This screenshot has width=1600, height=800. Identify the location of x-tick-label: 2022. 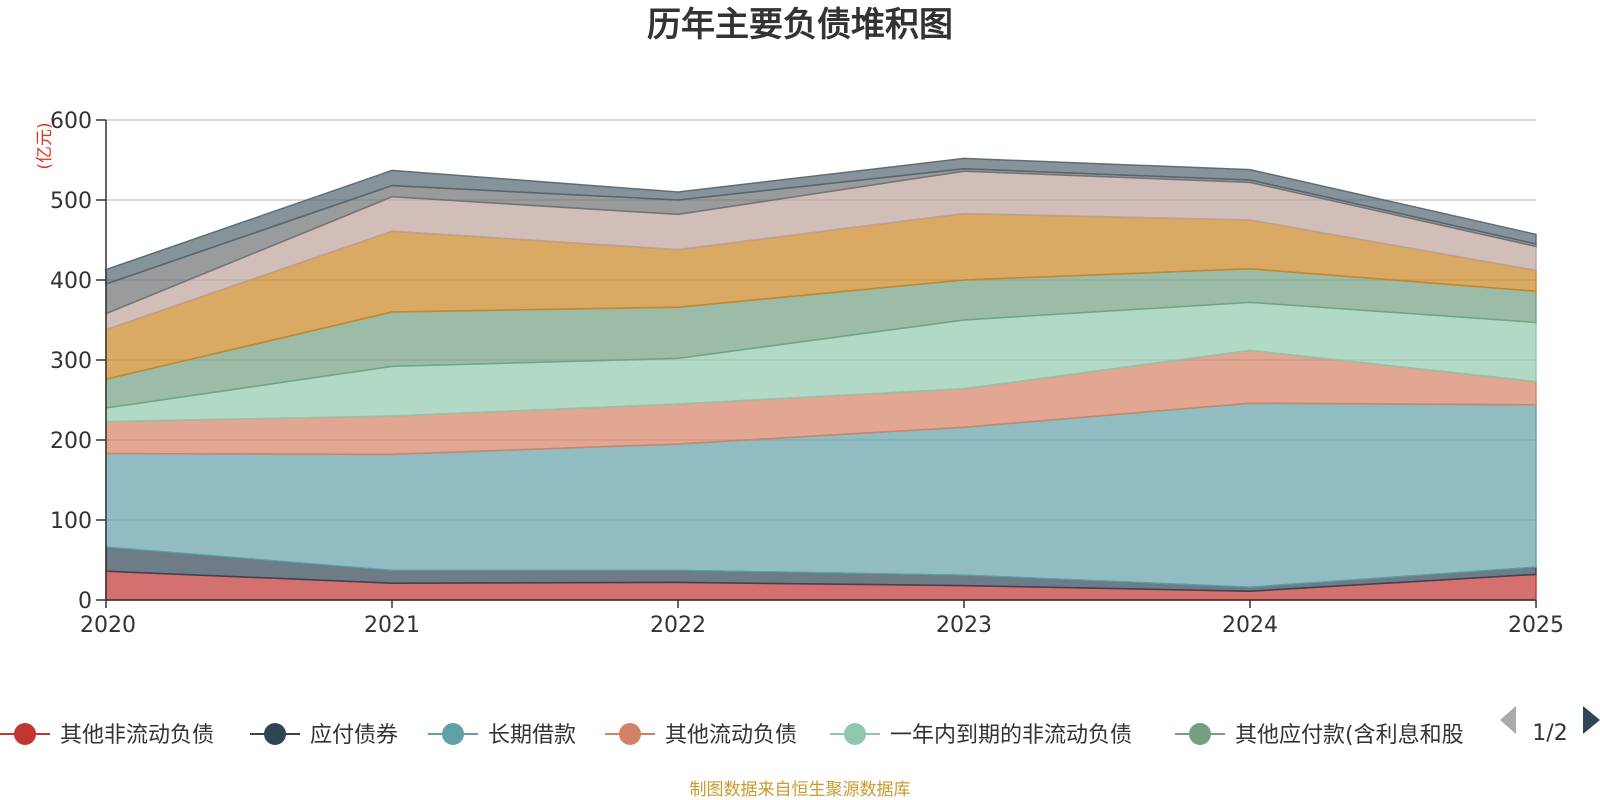
(678, 625).